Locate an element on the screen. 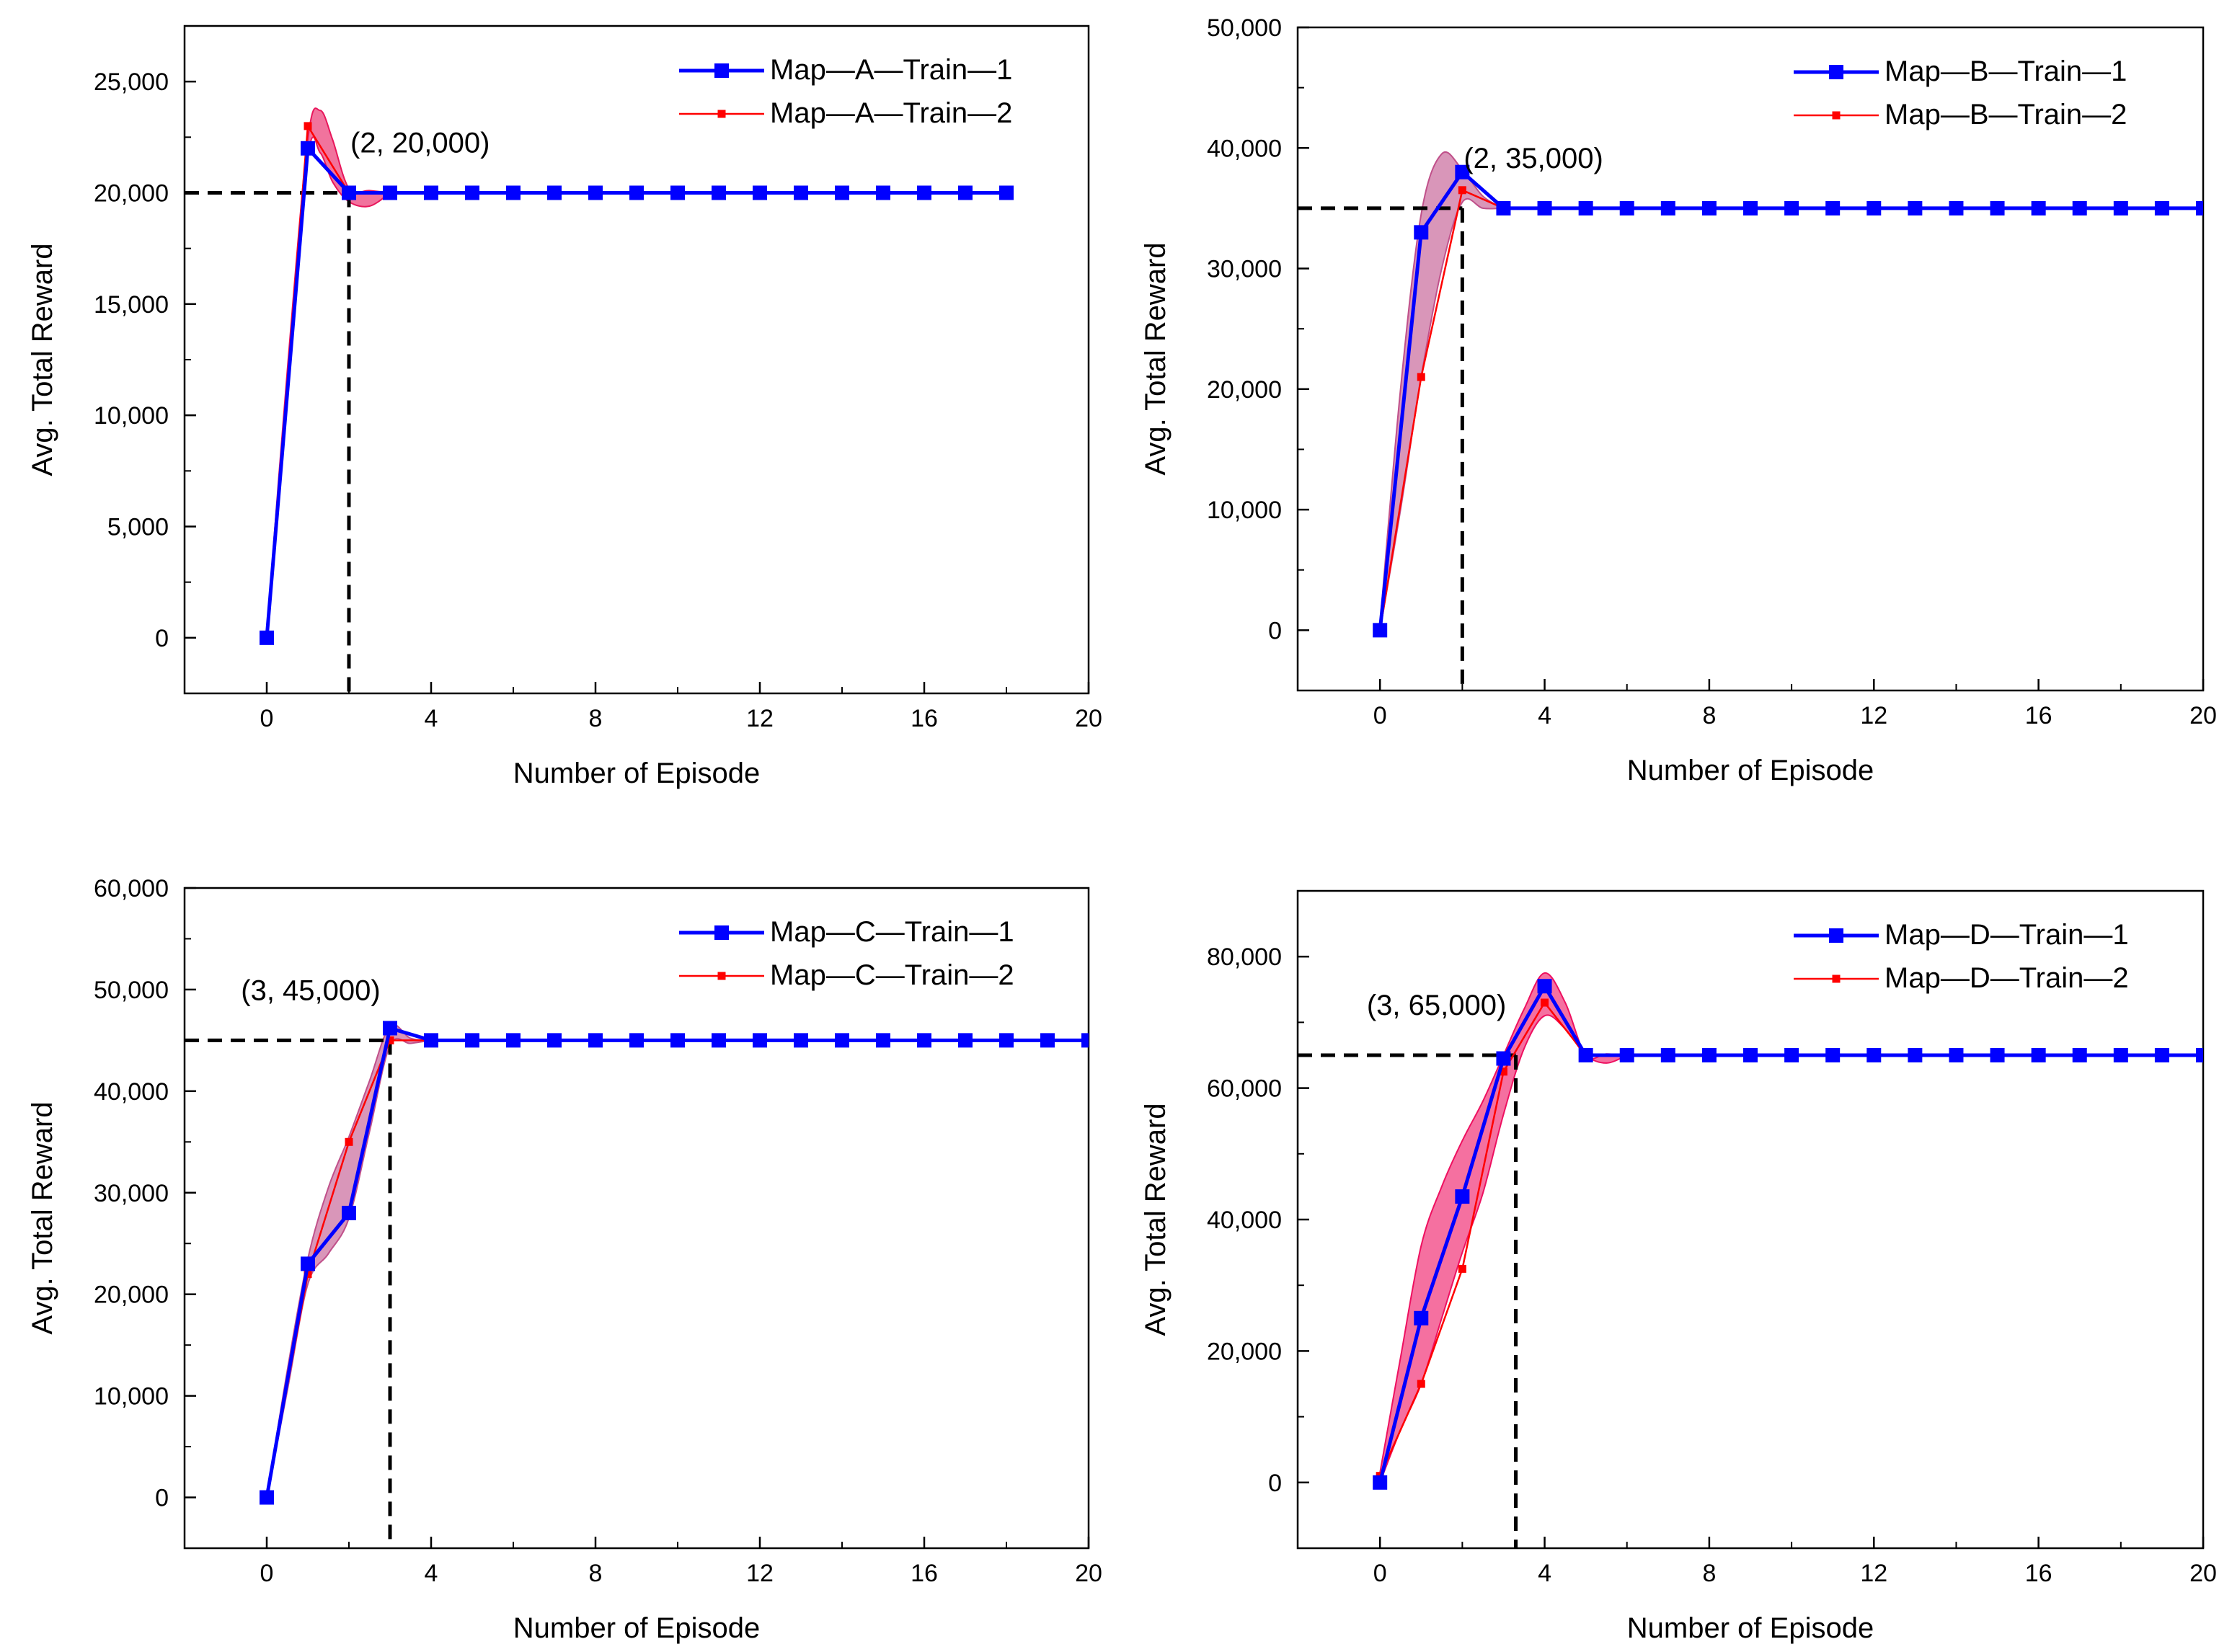 The image size is (2232, 1652). legend-label: Map—B—Train—1 is located at coordinates (2006, 71).